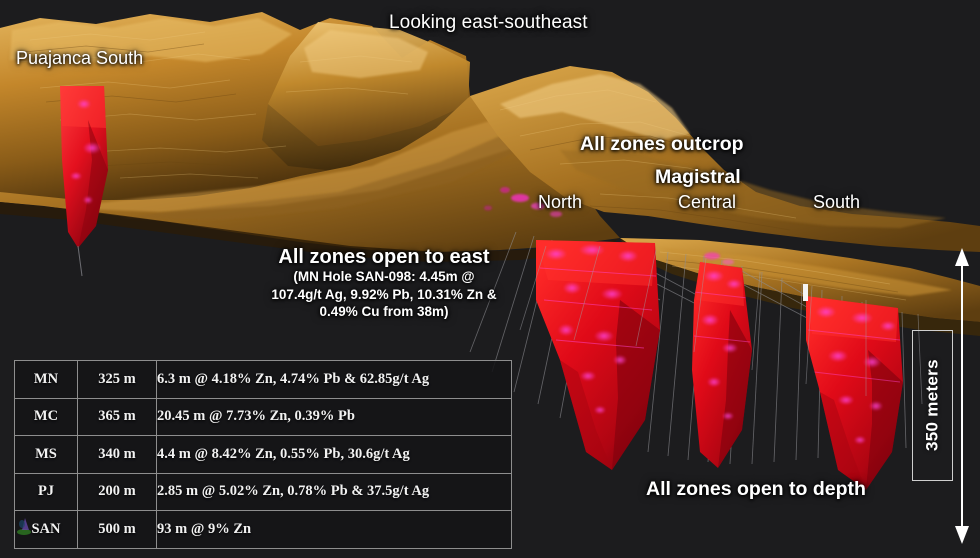 Image resolution: width=980 pixels, height=558 pixels. I want to click on row-result: 2.85 m @ 5.02% Zn, 0.78% Pb & 37.5g/t Ag, so click(334, 491).